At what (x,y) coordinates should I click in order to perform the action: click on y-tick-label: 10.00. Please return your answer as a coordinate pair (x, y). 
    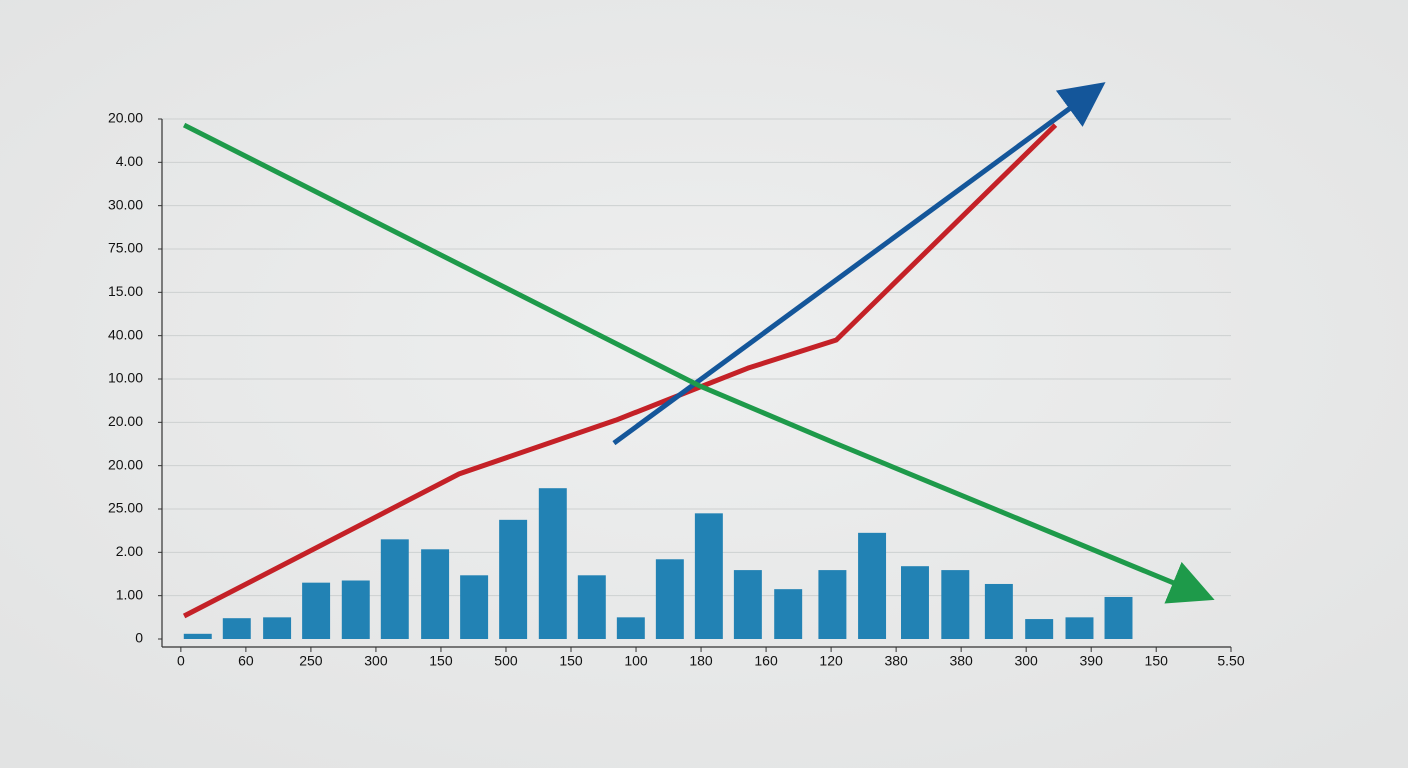
    Looking at the image, I should click on (125, 378).